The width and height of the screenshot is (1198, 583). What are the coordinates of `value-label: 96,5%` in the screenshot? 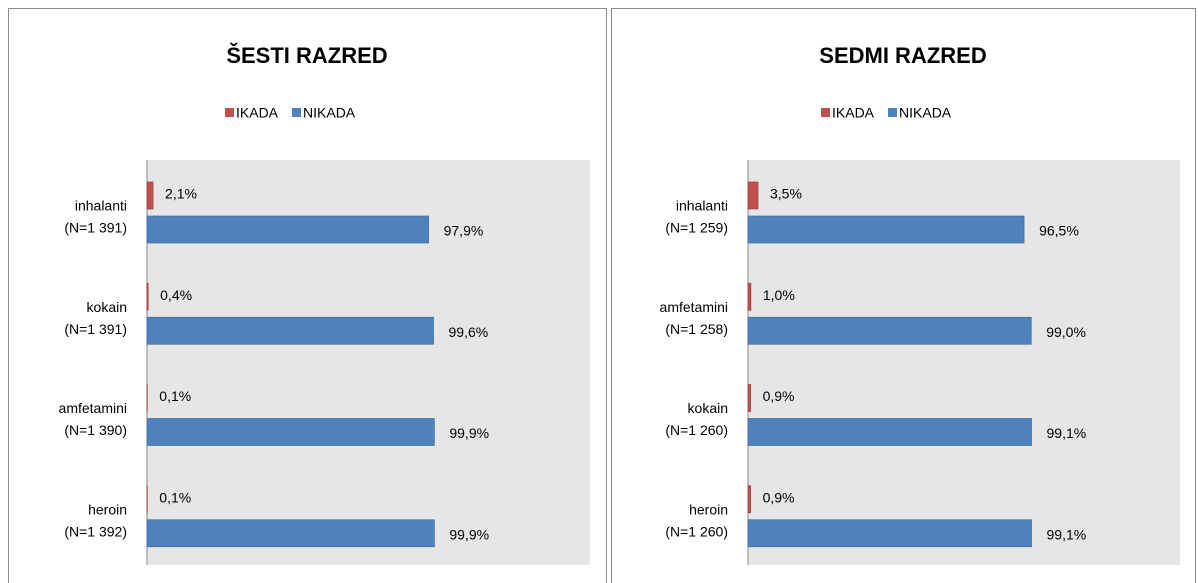 It's located at (1059, 231).